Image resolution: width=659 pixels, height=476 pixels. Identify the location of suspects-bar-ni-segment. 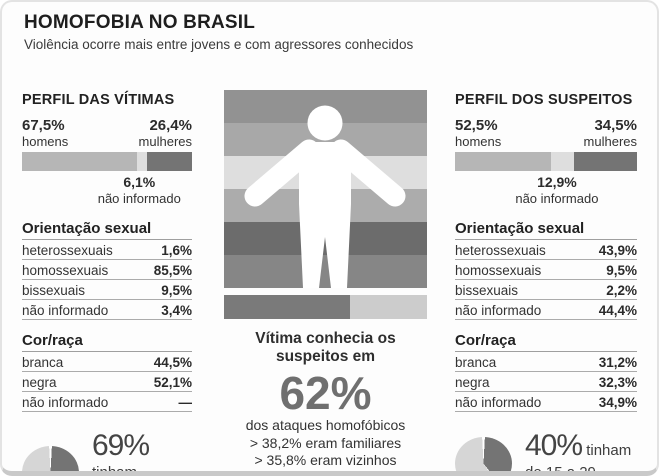
(562, 161).